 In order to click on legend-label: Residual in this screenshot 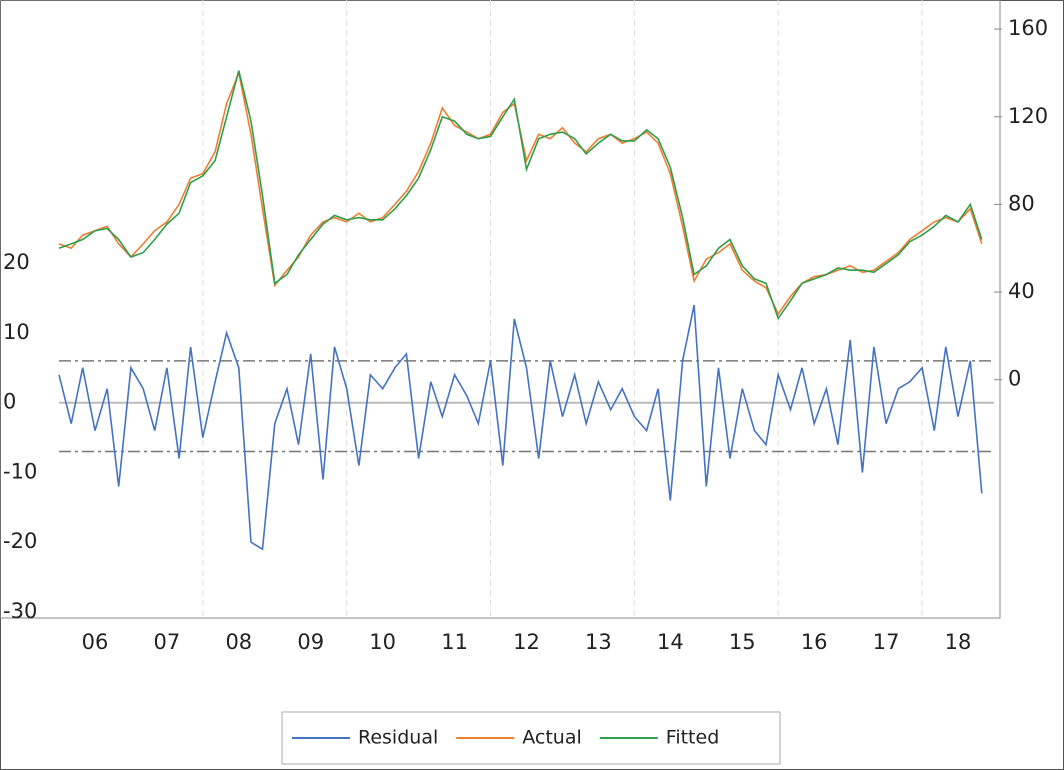, I will do `click(398, 738)`.